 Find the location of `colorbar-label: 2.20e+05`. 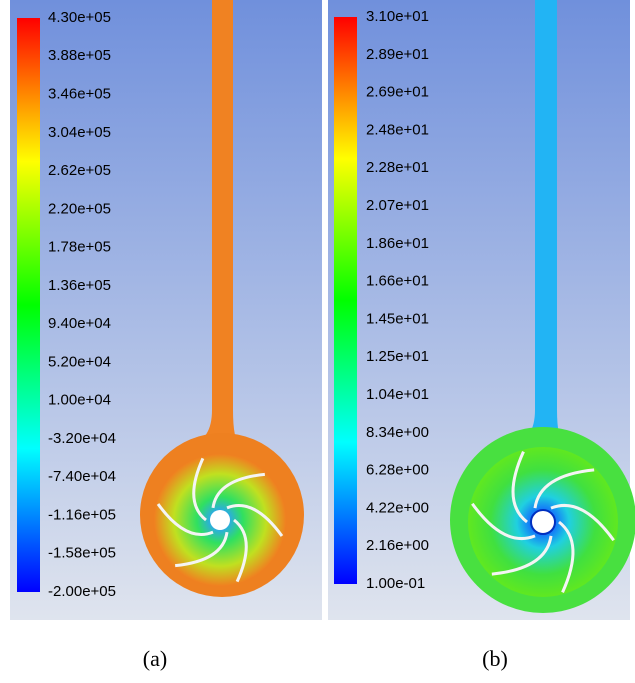

colorbar-label: 2.20e+05 is located at coordinates (79, 208).